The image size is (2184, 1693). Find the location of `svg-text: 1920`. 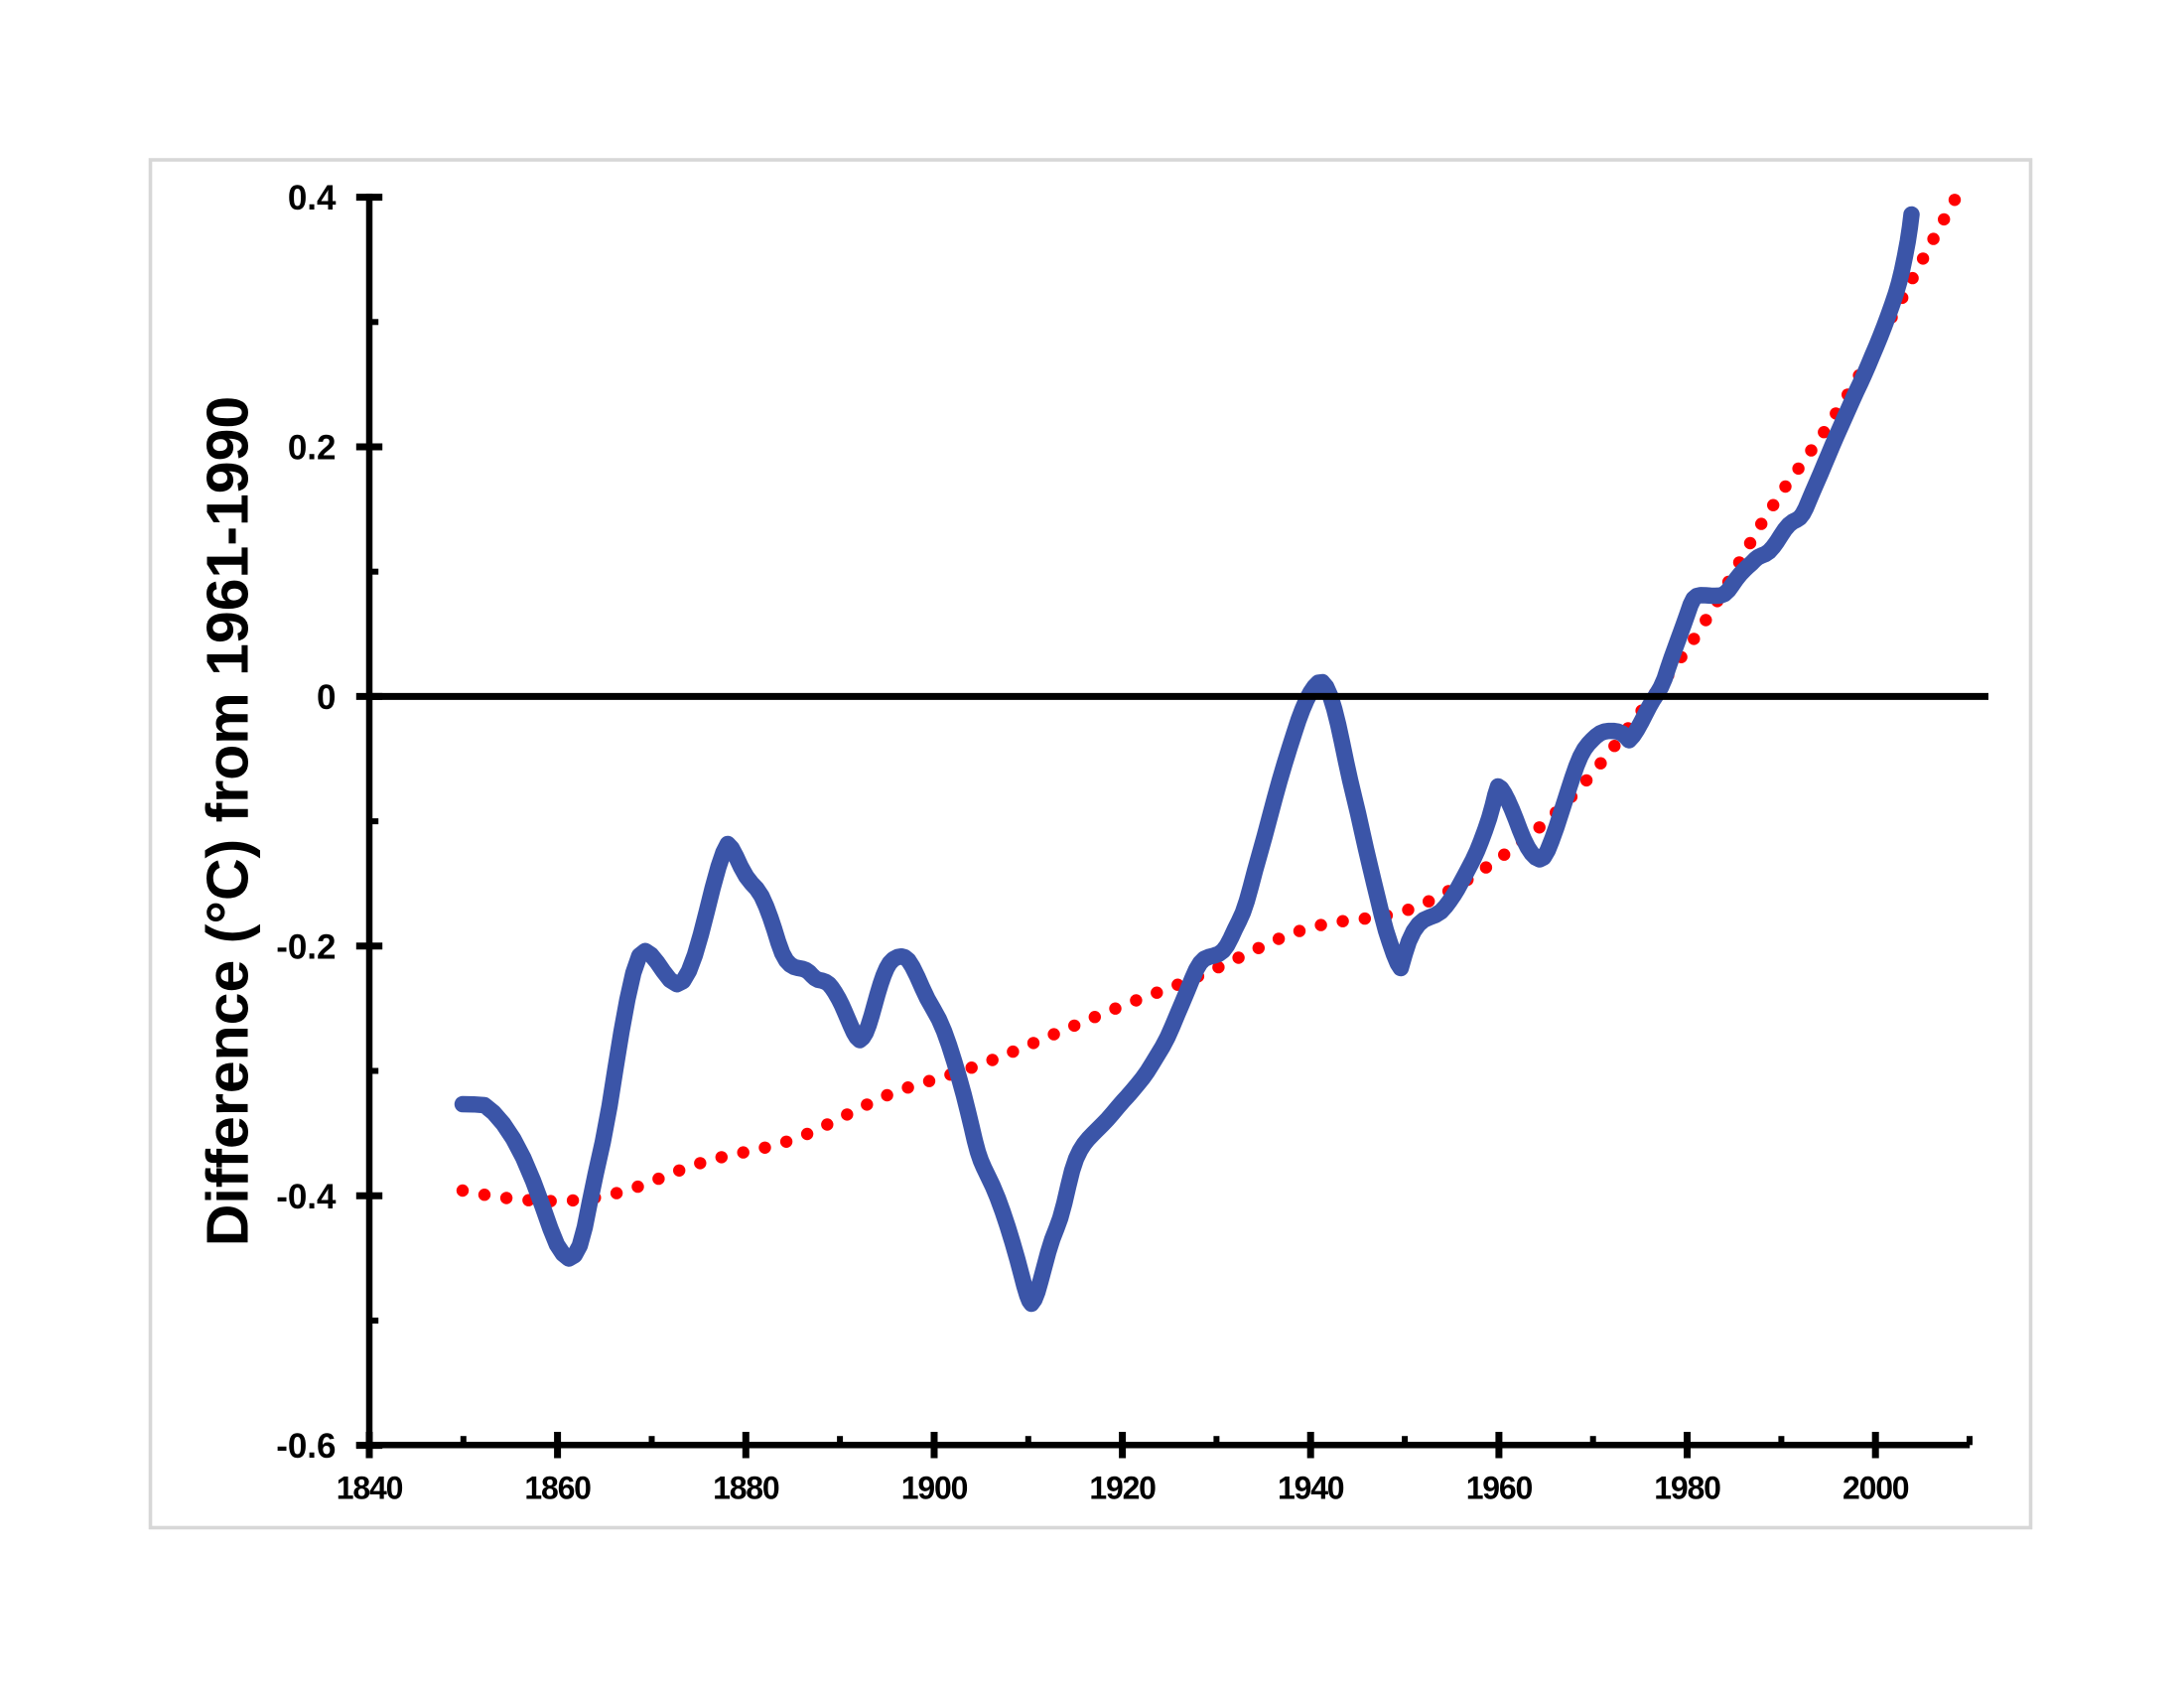

svg-text: 1920 is located at coordinates (1122, 1488).